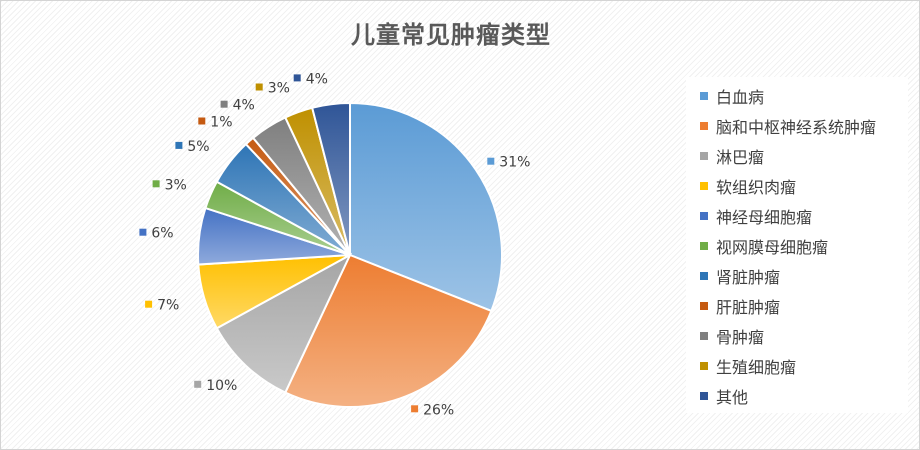 This screenshot has width=920, height=450. I want to click on legend-label: 脑和中枢神经系统肿瘤, so click(796, 127).